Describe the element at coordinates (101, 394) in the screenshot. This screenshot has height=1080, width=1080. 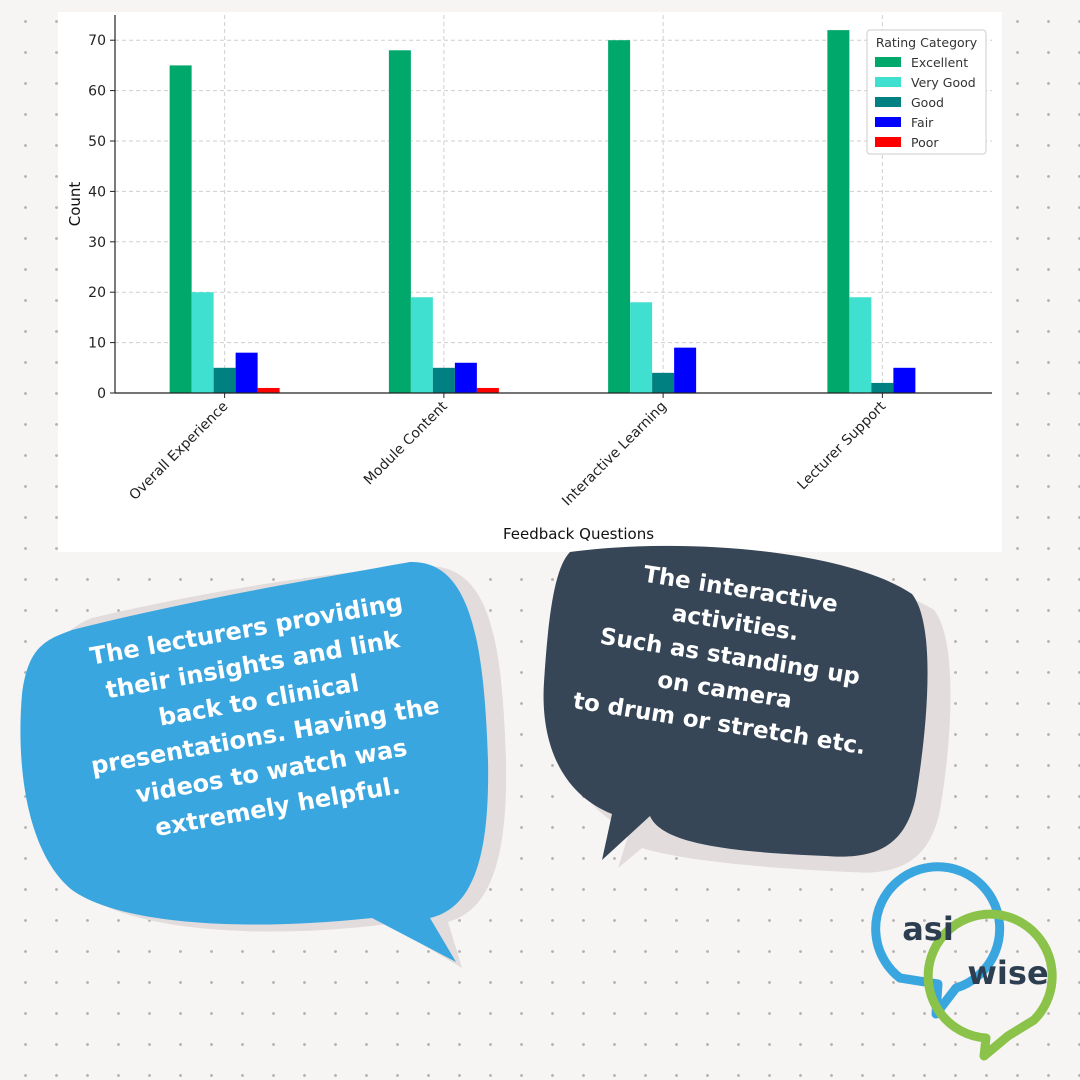
I see `y-tick-label: 0` at that location.